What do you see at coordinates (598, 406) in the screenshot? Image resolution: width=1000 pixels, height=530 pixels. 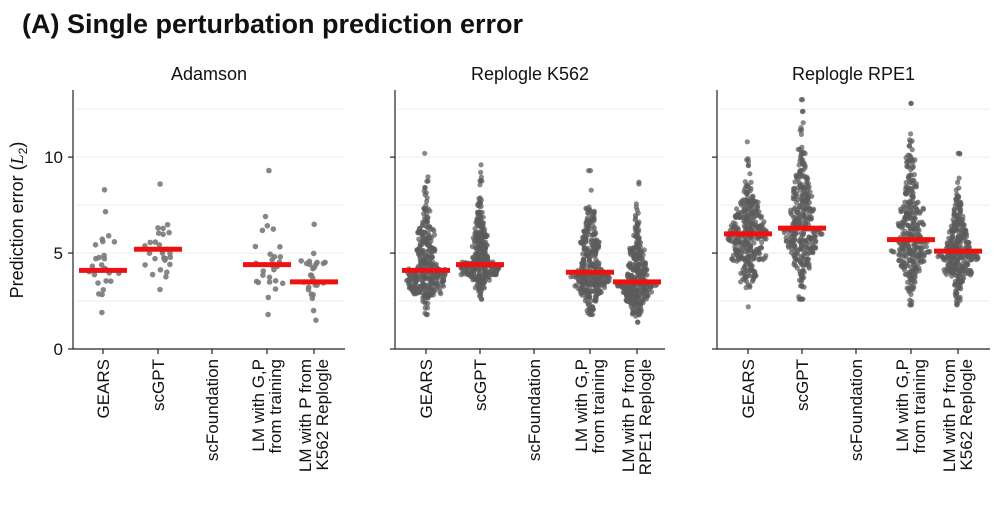 I see `x-tick-label-line: from training` at bounding box center [598, 406].